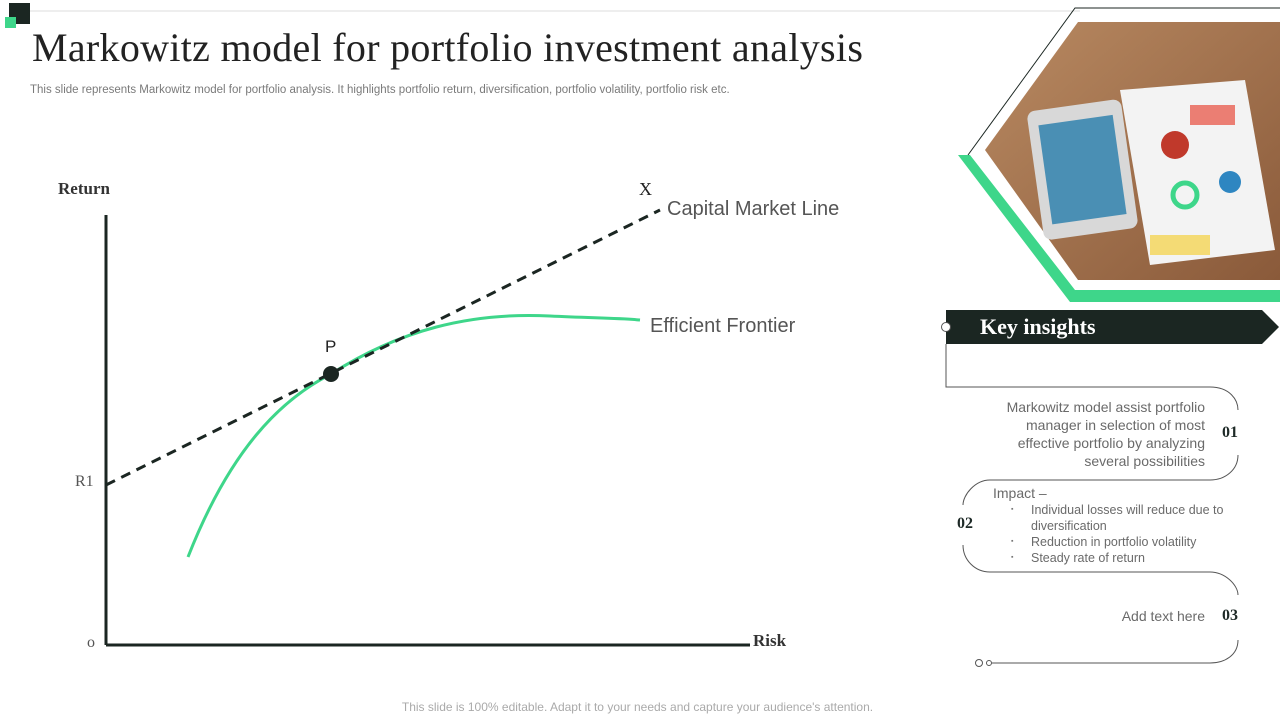  What do you see at coordinates (1119, 228) in the screenshot?
I see `photo-green-frame` at bounding box center [1119, 228].